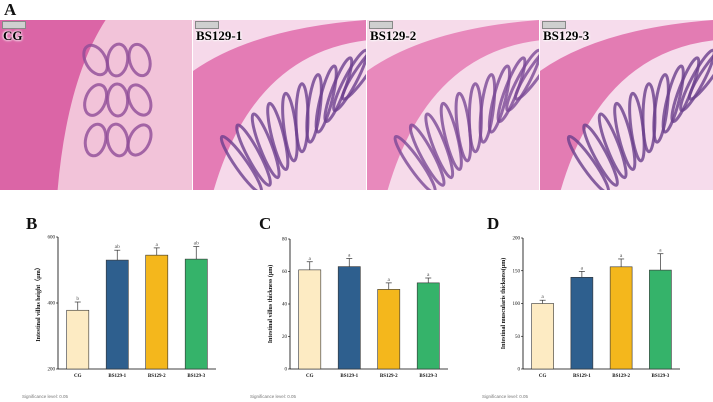 The width and height of the screenshot is (713, 402). Describe the element at coordinates (265, 223) in the screenshot. I see `panel-c-letter: C` at that location.